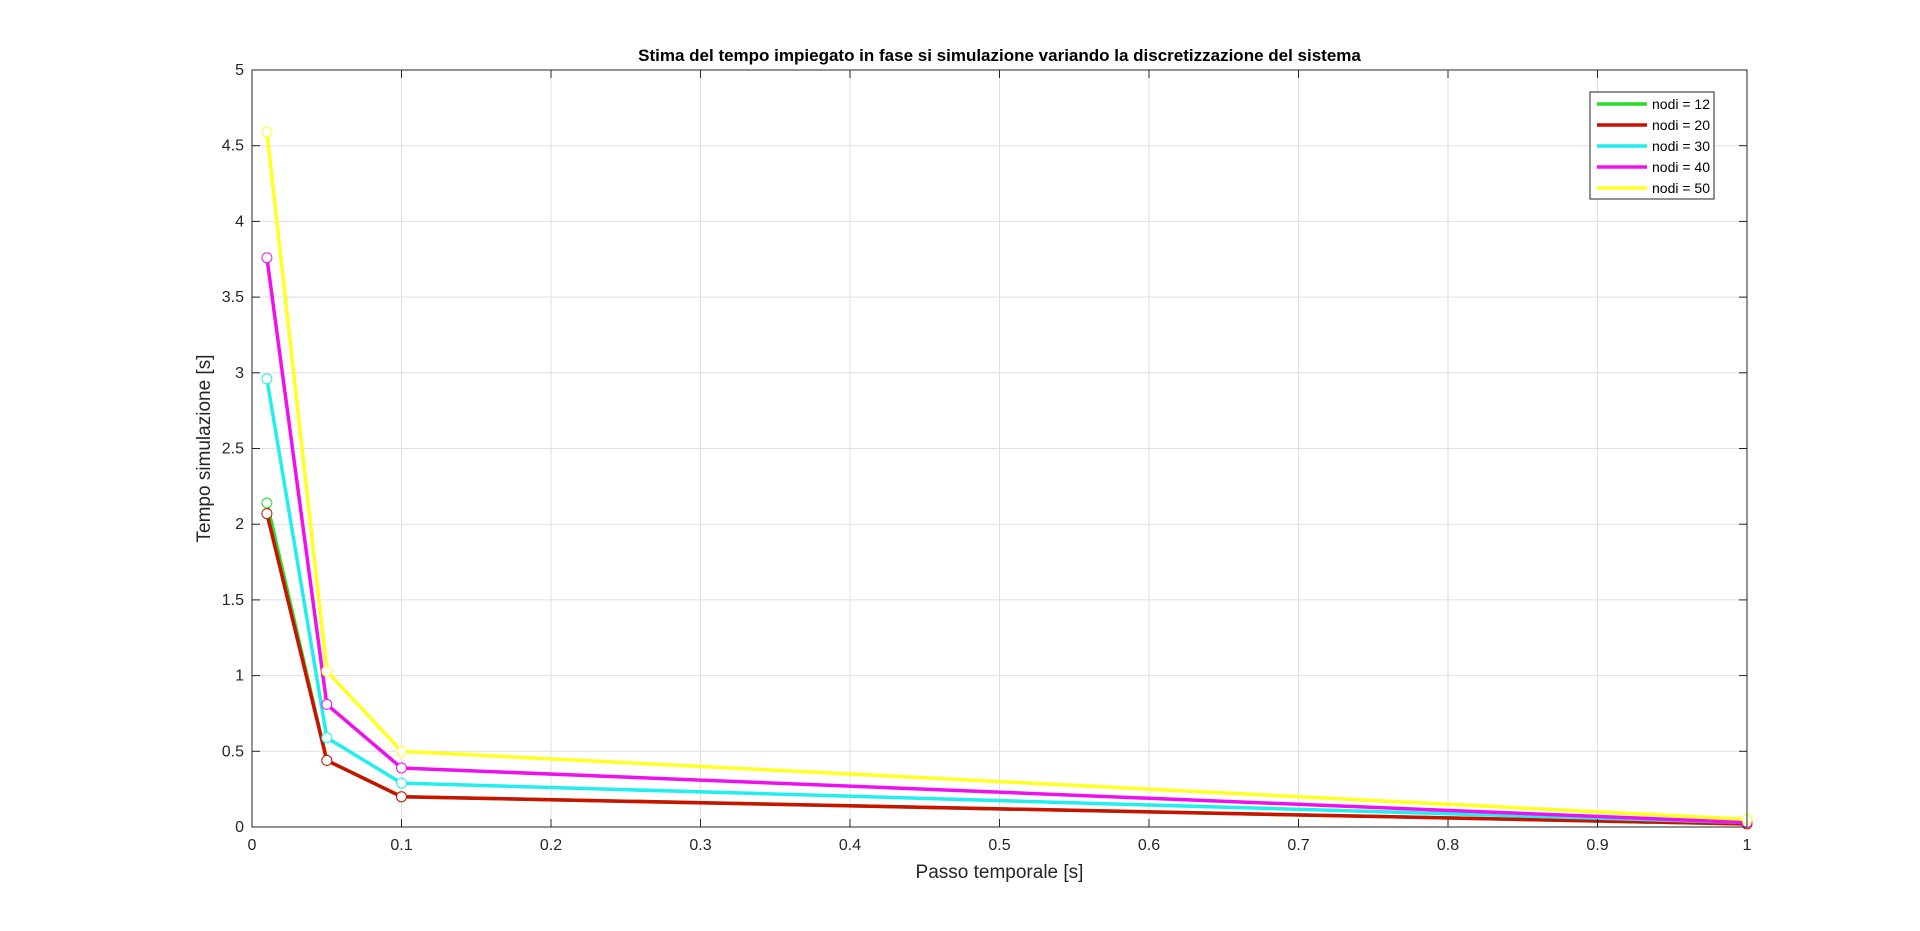 Image resolution: width=1920 pixels, height=931 pixels. I want to click on x-tick-label: 0.4, so click(850, 845).